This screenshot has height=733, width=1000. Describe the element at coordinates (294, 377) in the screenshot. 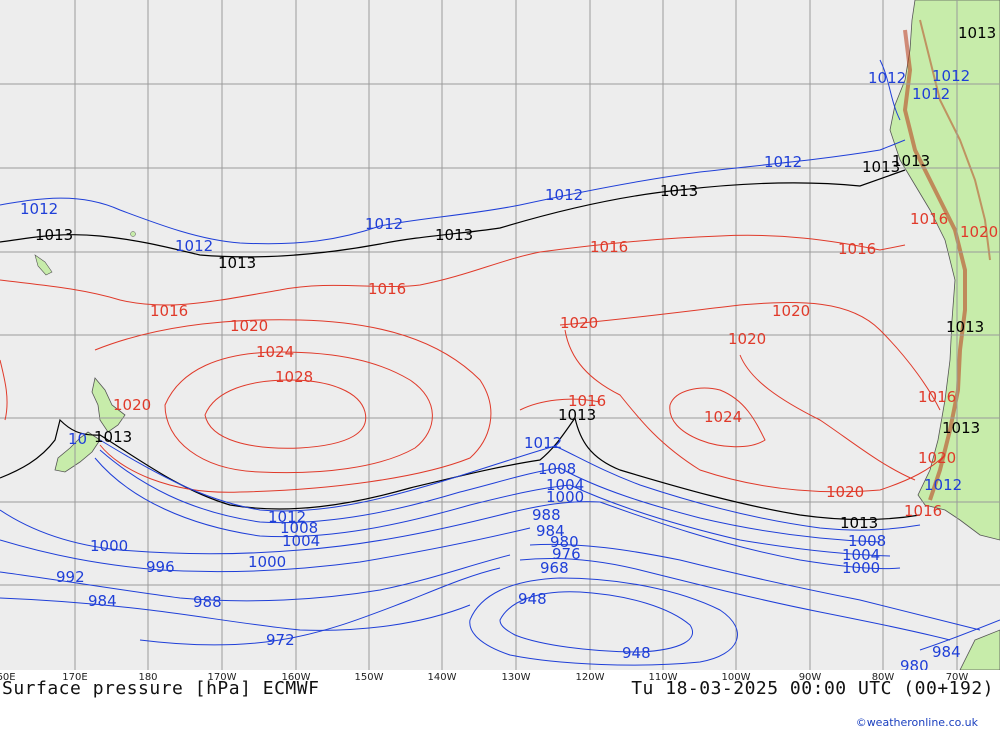

I see `svg-text: 1028` at that location.